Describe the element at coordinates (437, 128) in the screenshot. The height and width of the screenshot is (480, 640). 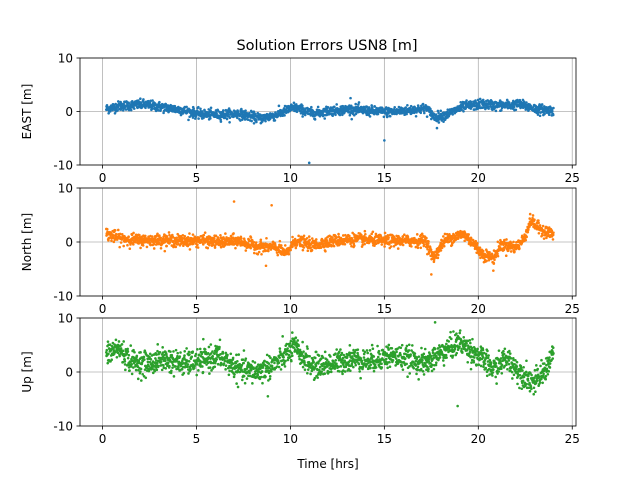
I see `data-point-outlier` at that location.